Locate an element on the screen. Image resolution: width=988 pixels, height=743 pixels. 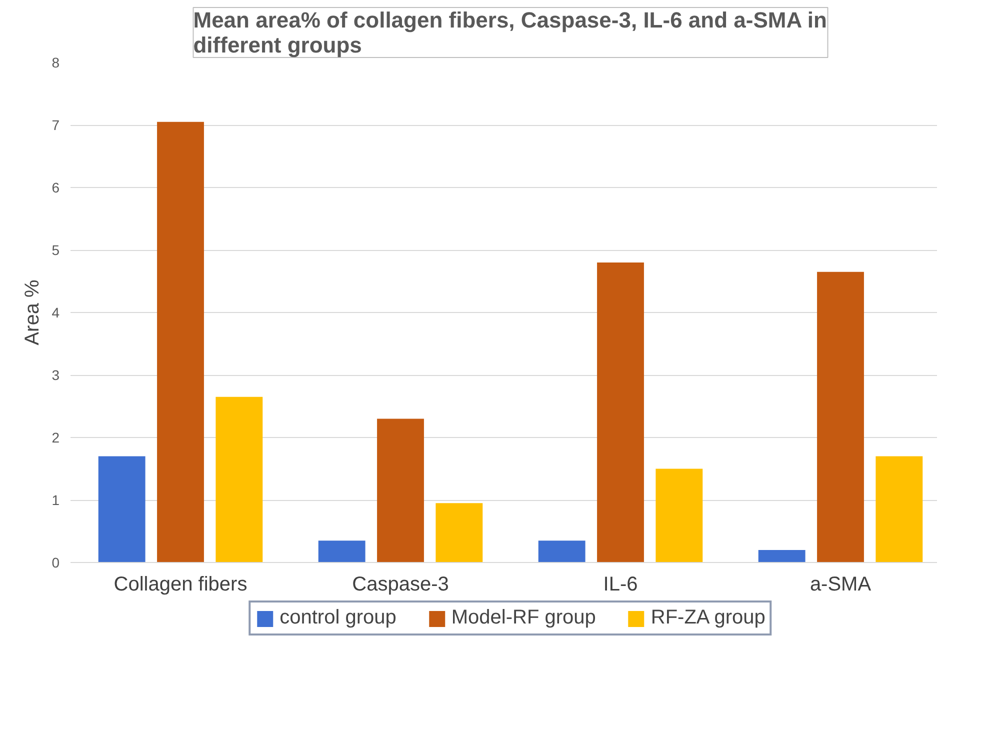
y-tick-label: 1 is located at coordinates (56, 500).